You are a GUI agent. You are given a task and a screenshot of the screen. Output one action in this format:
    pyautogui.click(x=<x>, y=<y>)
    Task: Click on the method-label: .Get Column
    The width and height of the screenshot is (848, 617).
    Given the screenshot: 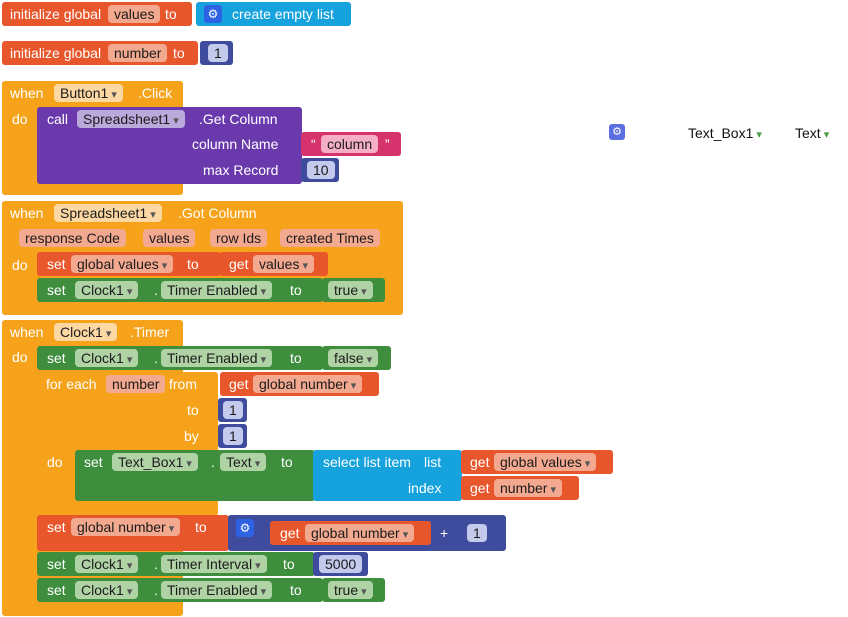 What is the action you would take?
    pyautogui.click(x=238, y=119)
    